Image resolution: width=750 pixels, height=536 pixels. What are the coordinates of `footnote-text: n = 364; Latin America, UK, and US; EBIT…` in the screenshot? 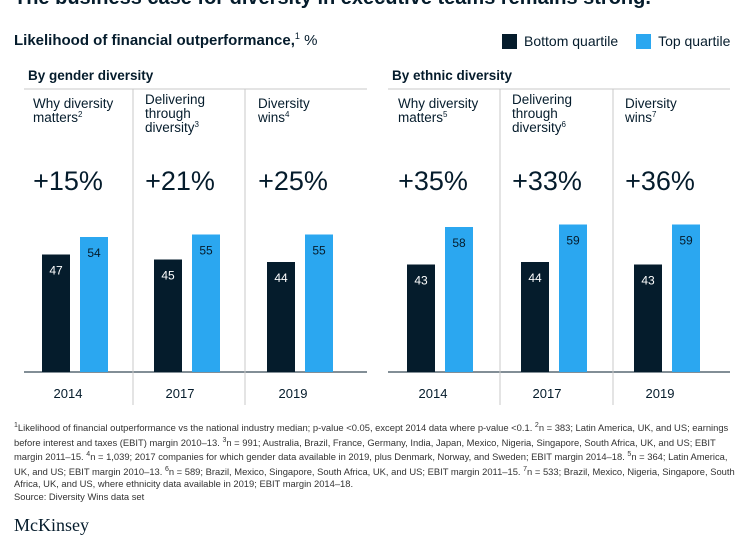 It's located at (371, 464).